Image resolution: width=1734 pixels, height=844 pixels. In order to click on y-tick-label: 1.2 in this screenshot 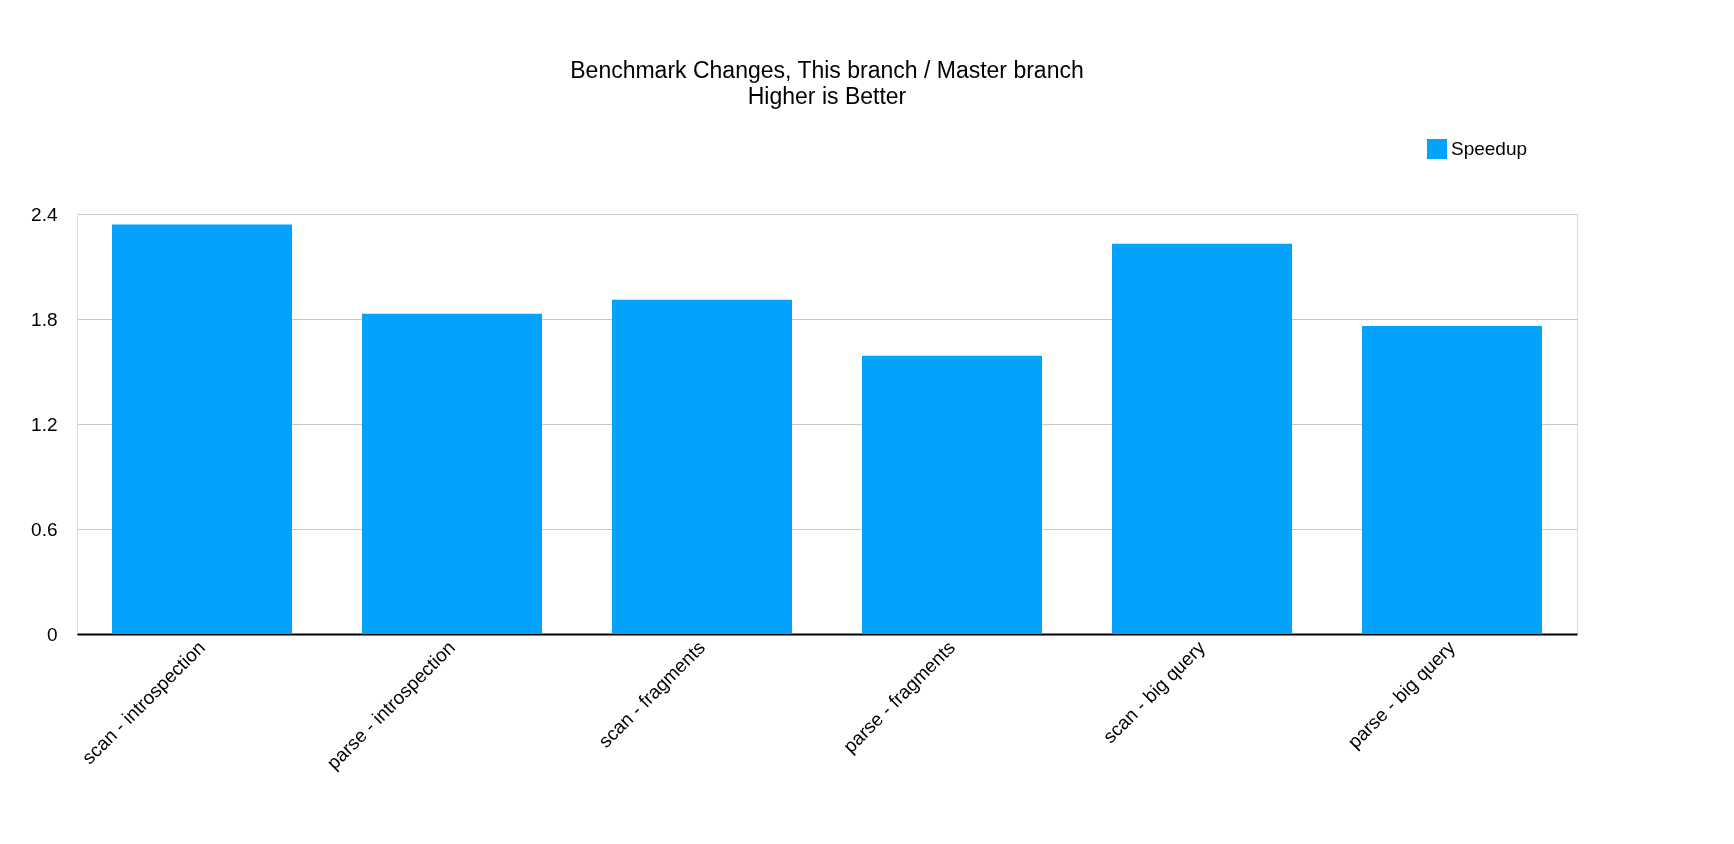, I will do `click(44, 424)`.